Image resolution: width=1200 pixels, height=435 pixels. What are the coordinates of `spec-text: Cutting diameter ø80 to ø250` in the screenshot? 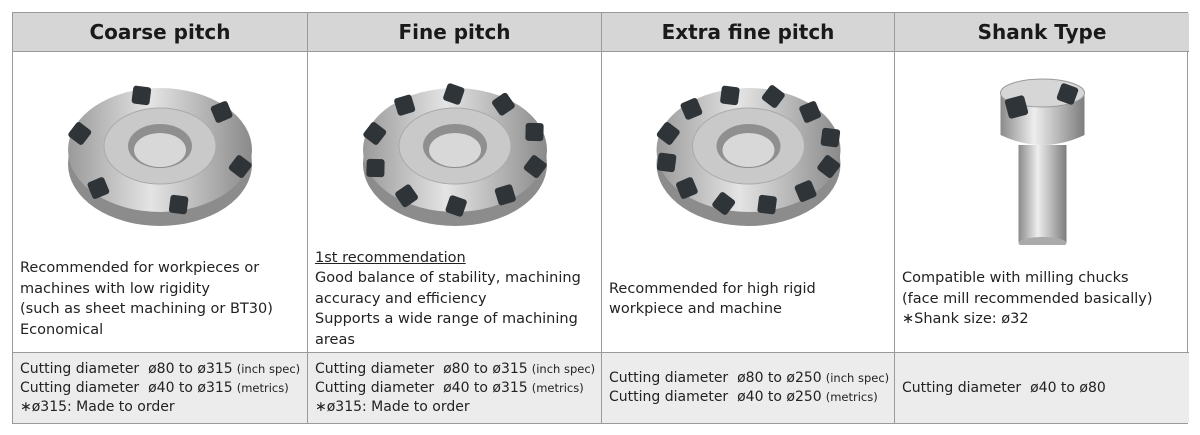 It's located at (715, 378).